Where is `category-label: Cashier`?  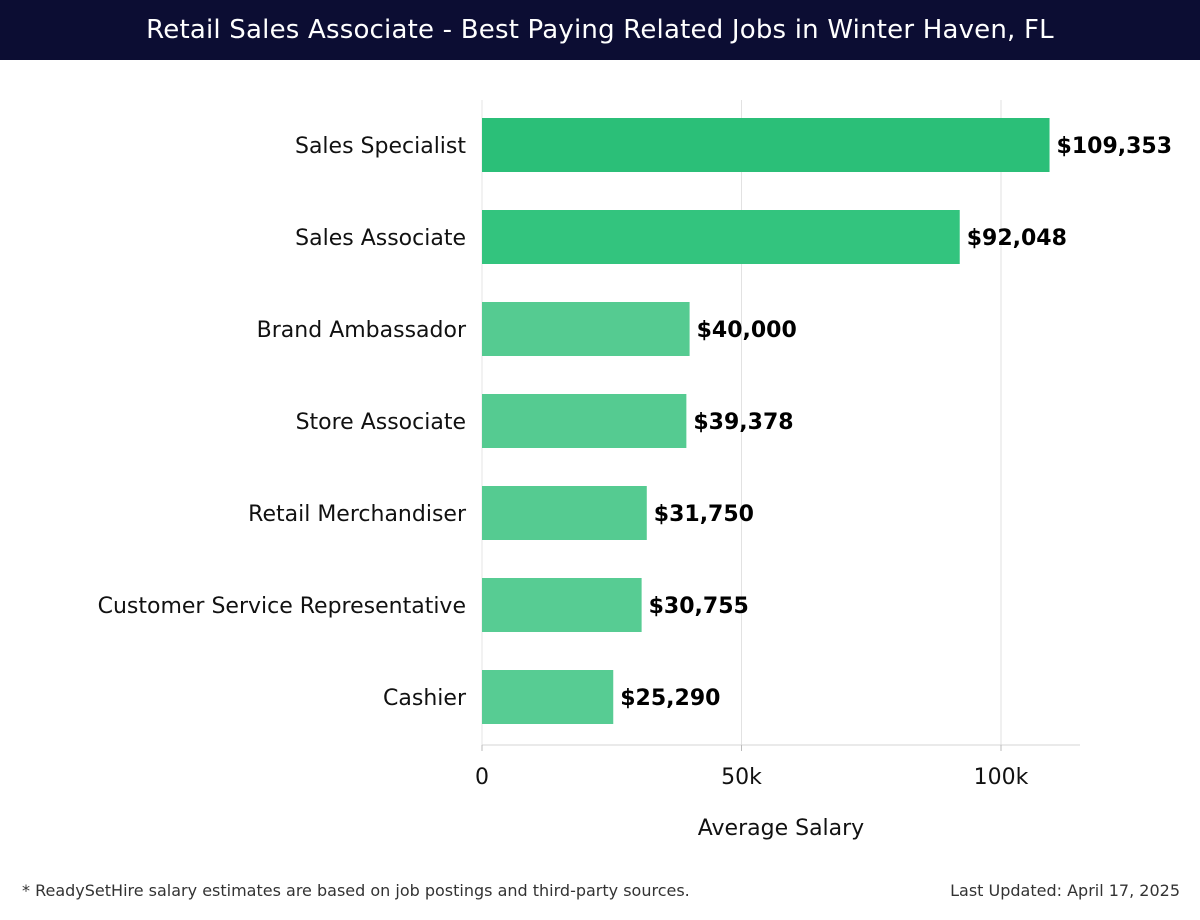
category-label: Cashier is located at coordinates (425, 698).